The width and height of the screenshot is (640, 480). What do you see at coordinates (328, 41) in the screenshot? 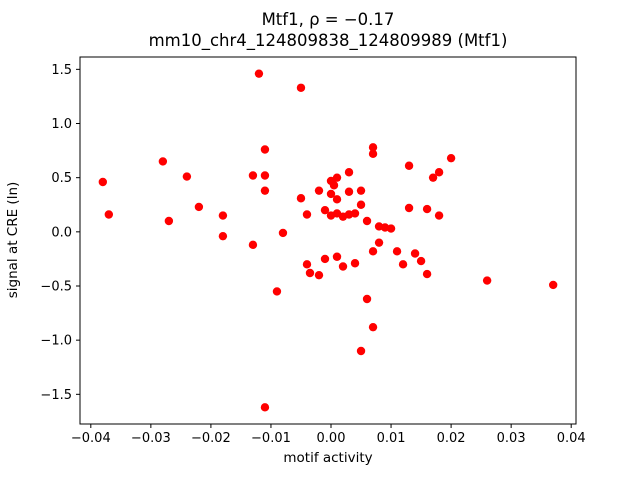
I see `chart-subtitle: mm10_chr4_124809838_124809989 (Mtf1)` at bounding box center [328, 41].